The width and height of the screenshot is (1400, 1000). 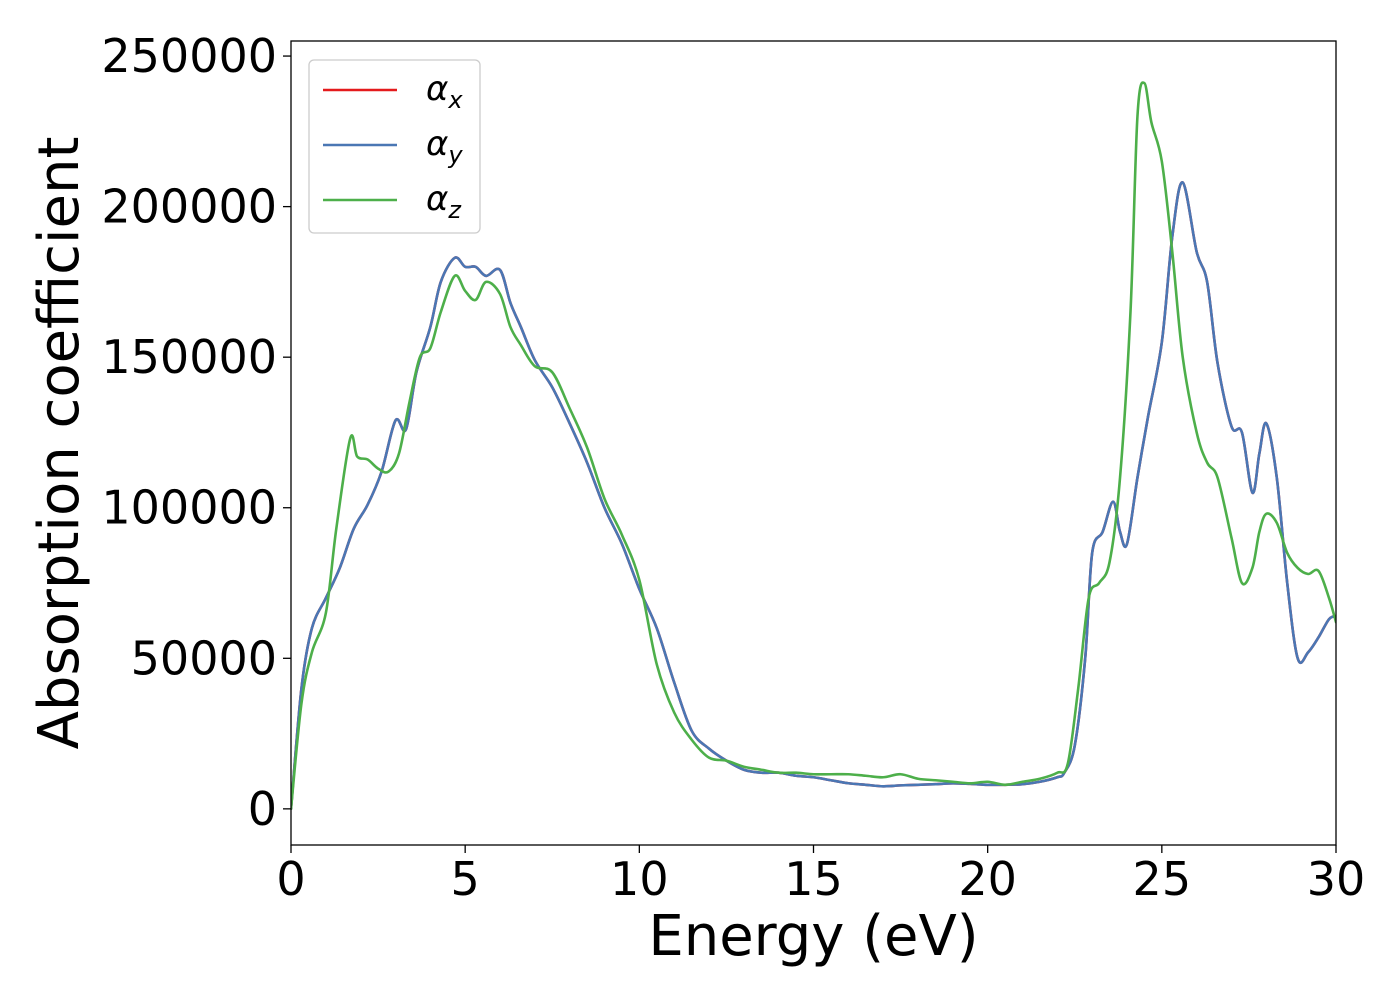 What do you see at coordinates (189, 207) in the screenshot?
I see `y-tick-label: 200000` at bounding box center [189, 207].